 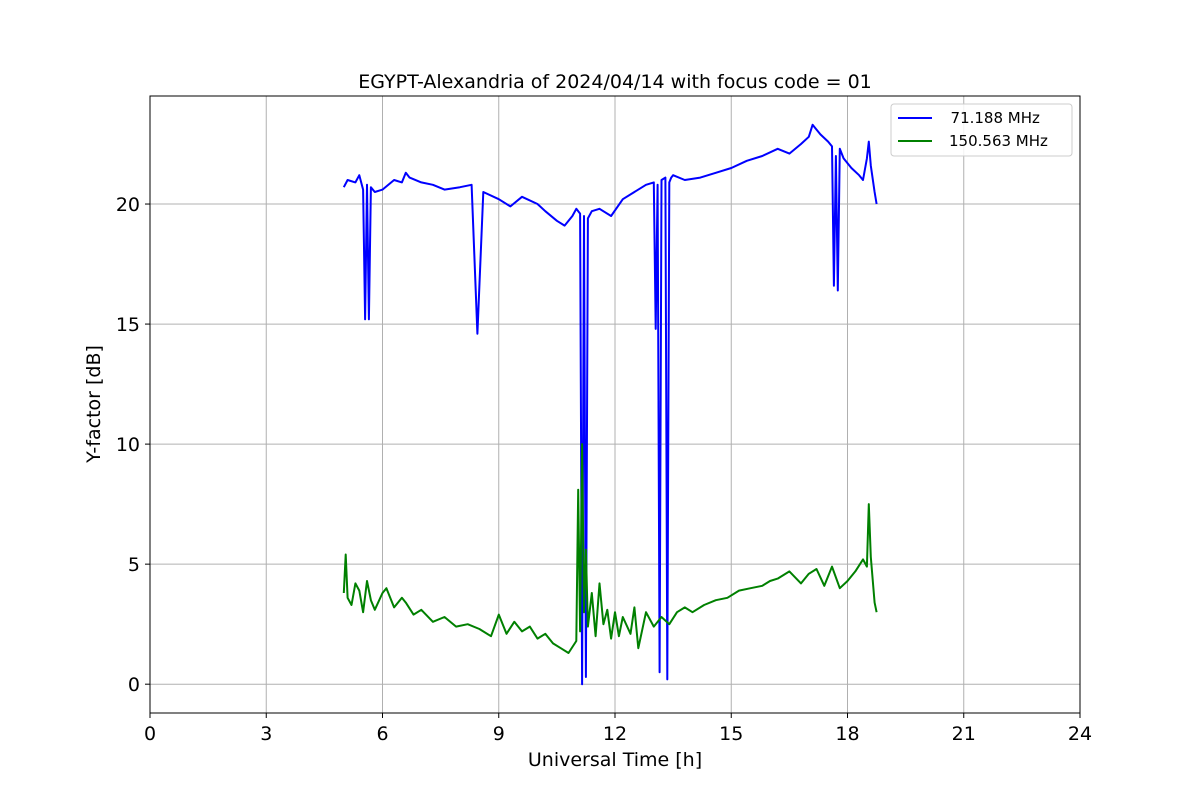 What do you see at coordinates (134, 565) in the screenshot?
I see `y-tick-label-1: 5` at bounding box center [134, 565].